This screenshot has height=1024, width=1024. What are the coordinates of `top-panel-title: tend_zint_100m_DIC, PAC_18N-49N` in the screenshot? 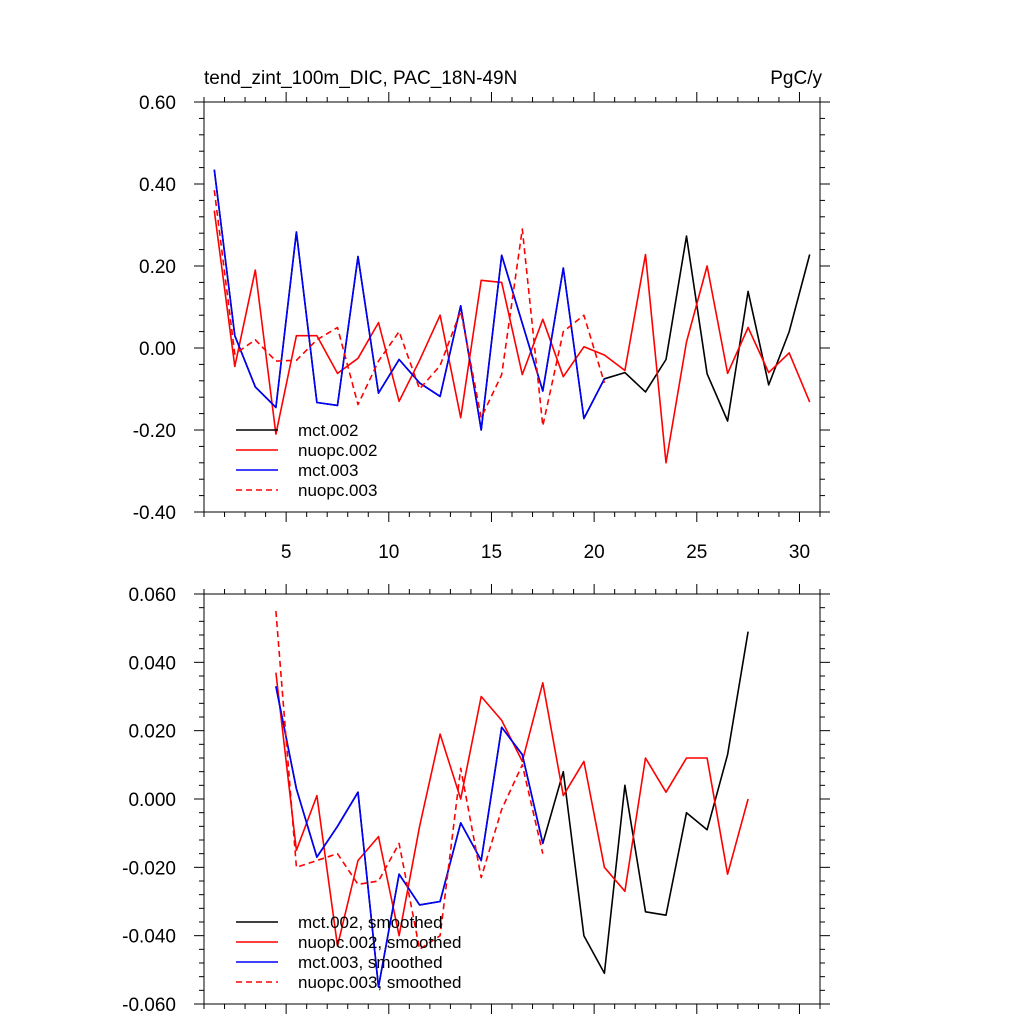 It's located at (360, 78).